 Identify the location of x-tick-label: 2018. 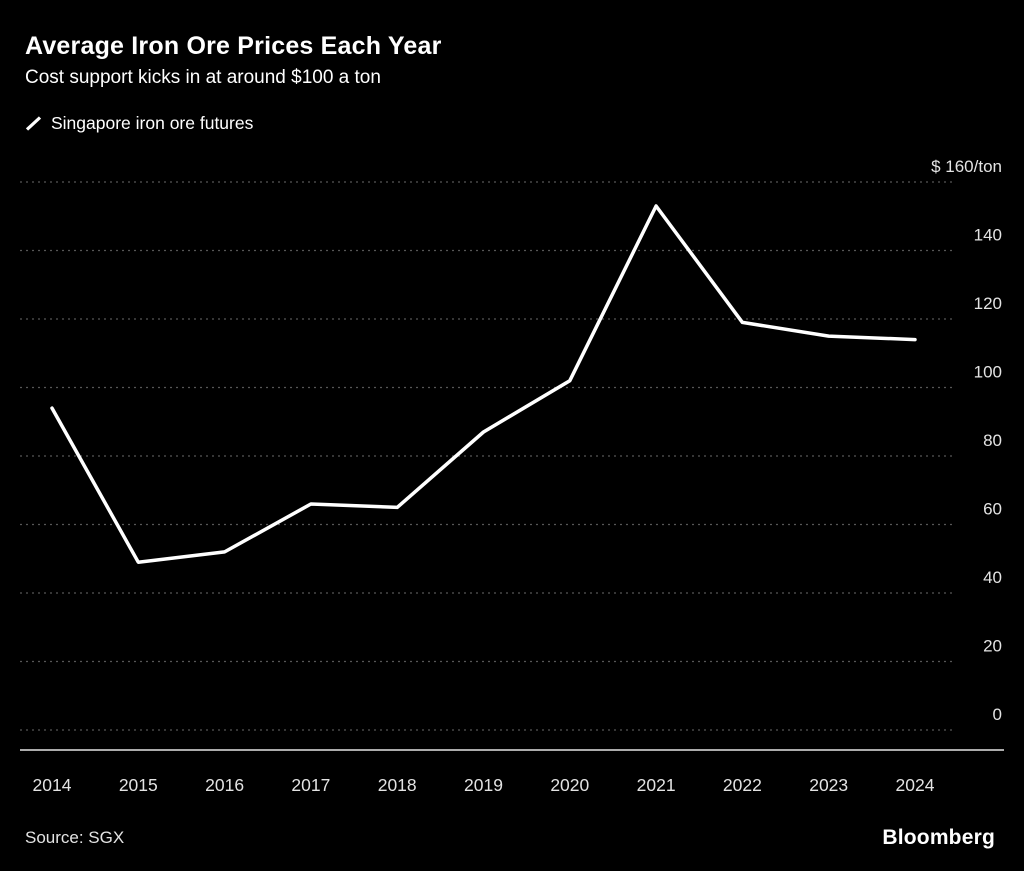
(397, 785).